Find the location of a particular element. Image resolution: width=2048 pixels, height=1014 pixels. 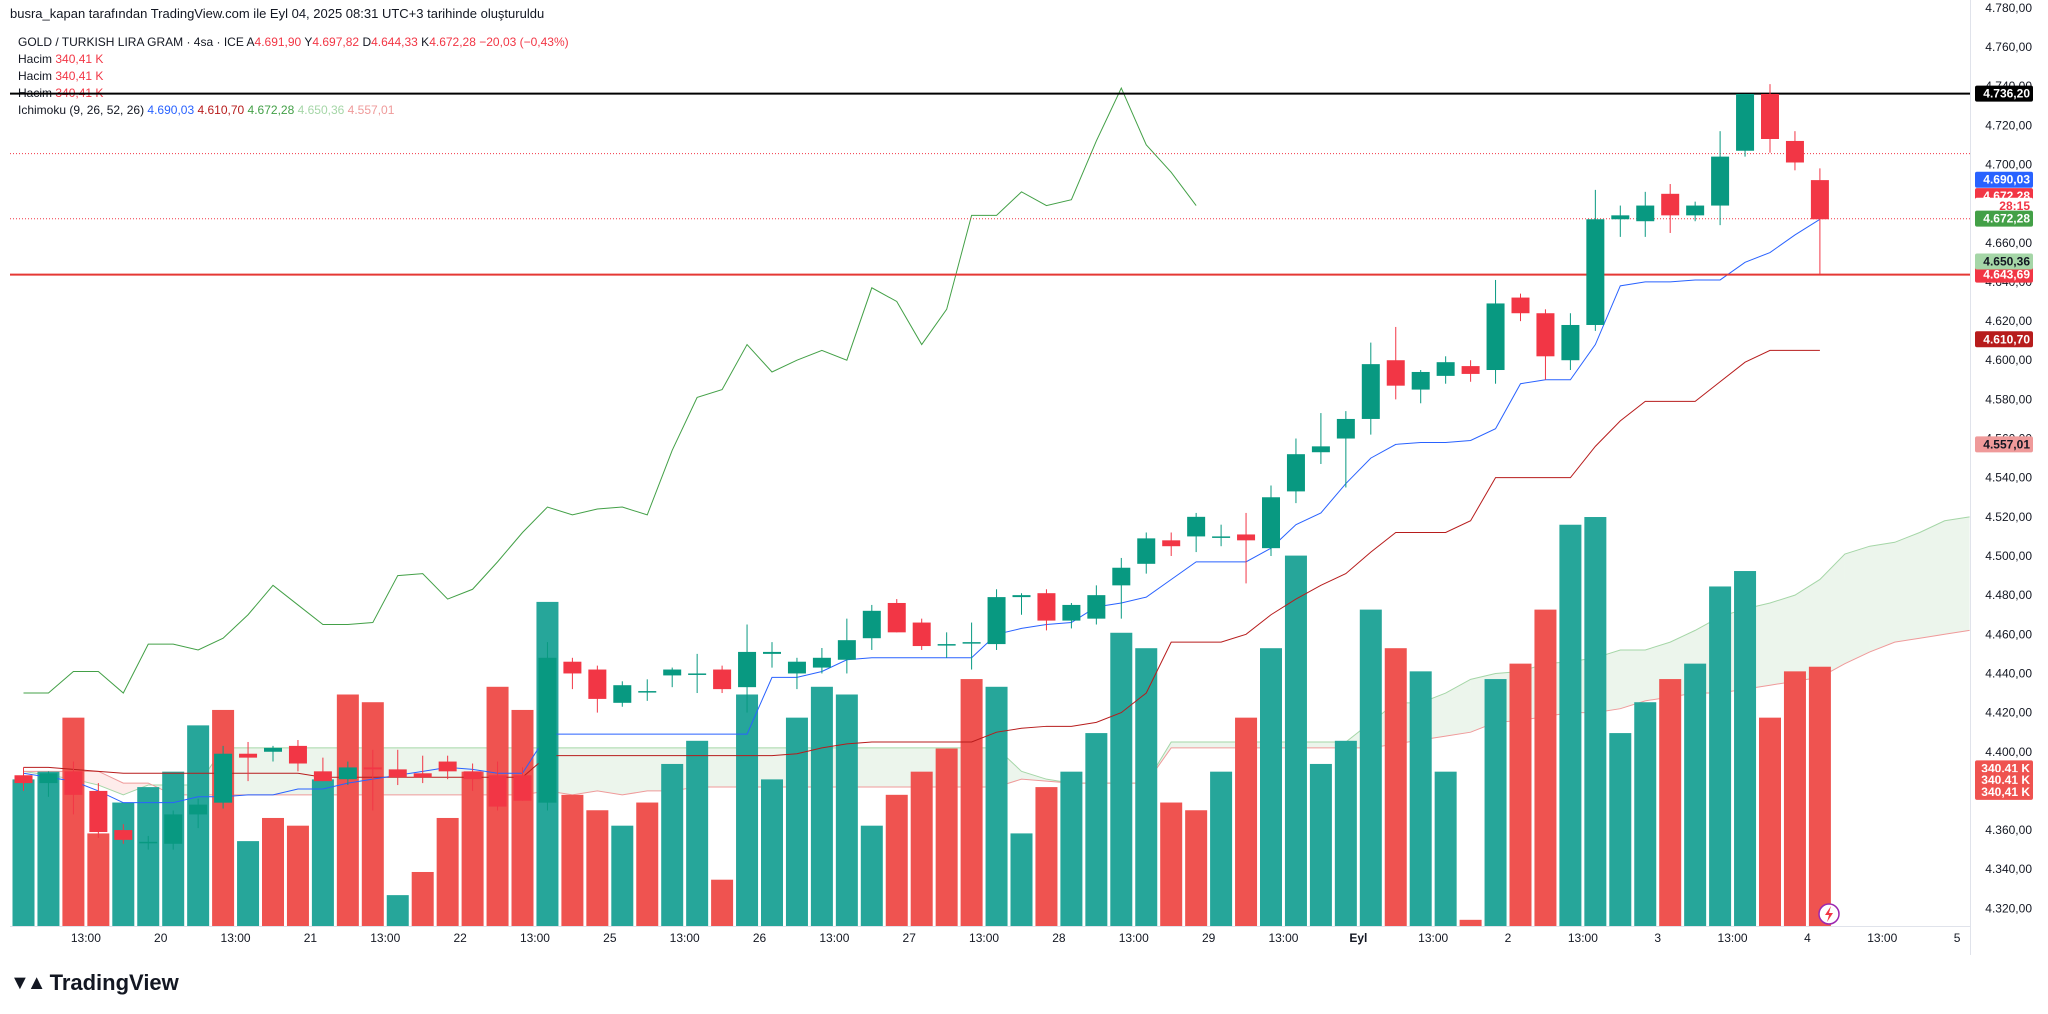

indicator-price-tag: 4.650,36 is located at coordinates (2004, 261).